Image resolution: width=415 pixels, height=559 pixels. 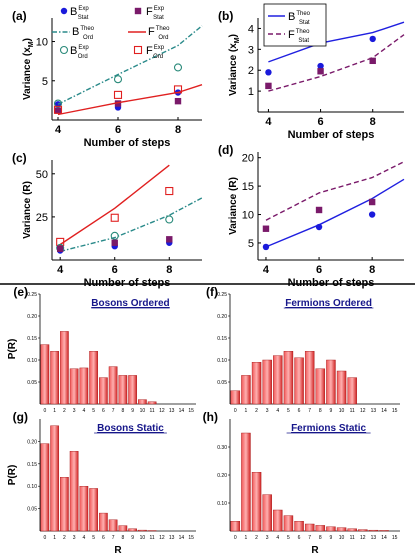 What do you see at coordinates (222, 448) in the screenshot?
I see `y-tick-label: 0.30` at bounding box center [222, 448].